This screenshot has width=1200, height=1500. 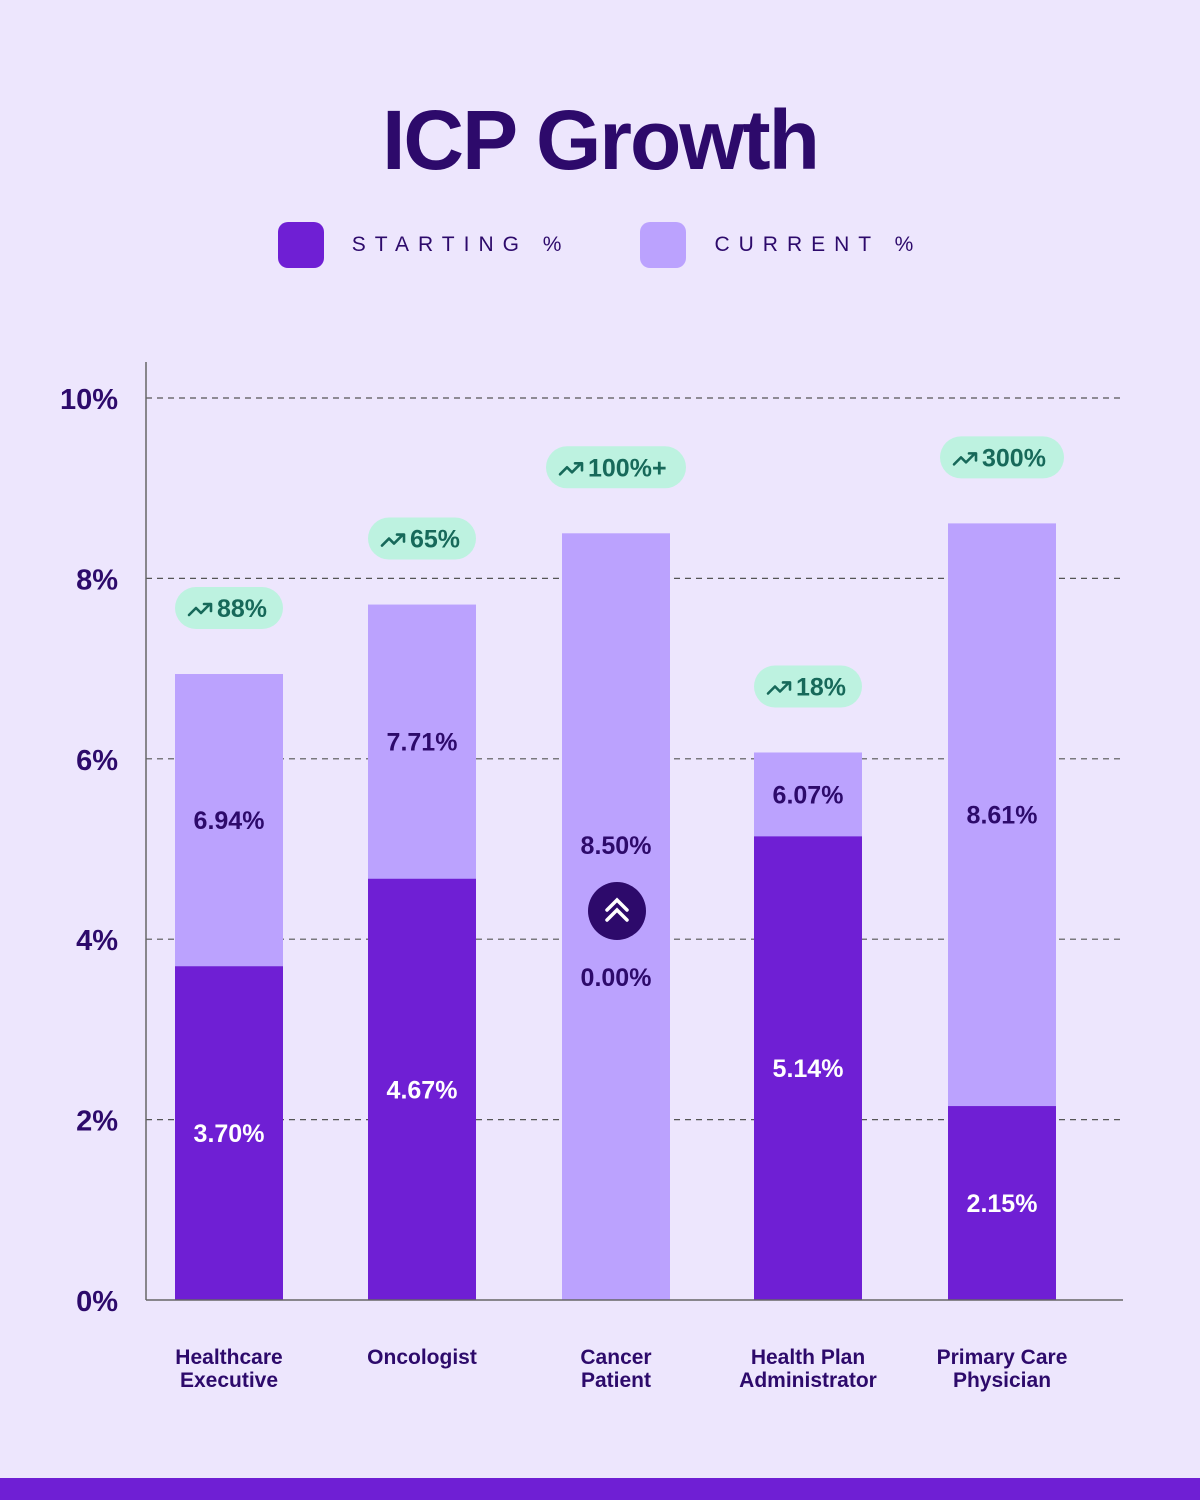 I want to click on legend: STARTING % CURRENT %, so click(x=600, y=245).